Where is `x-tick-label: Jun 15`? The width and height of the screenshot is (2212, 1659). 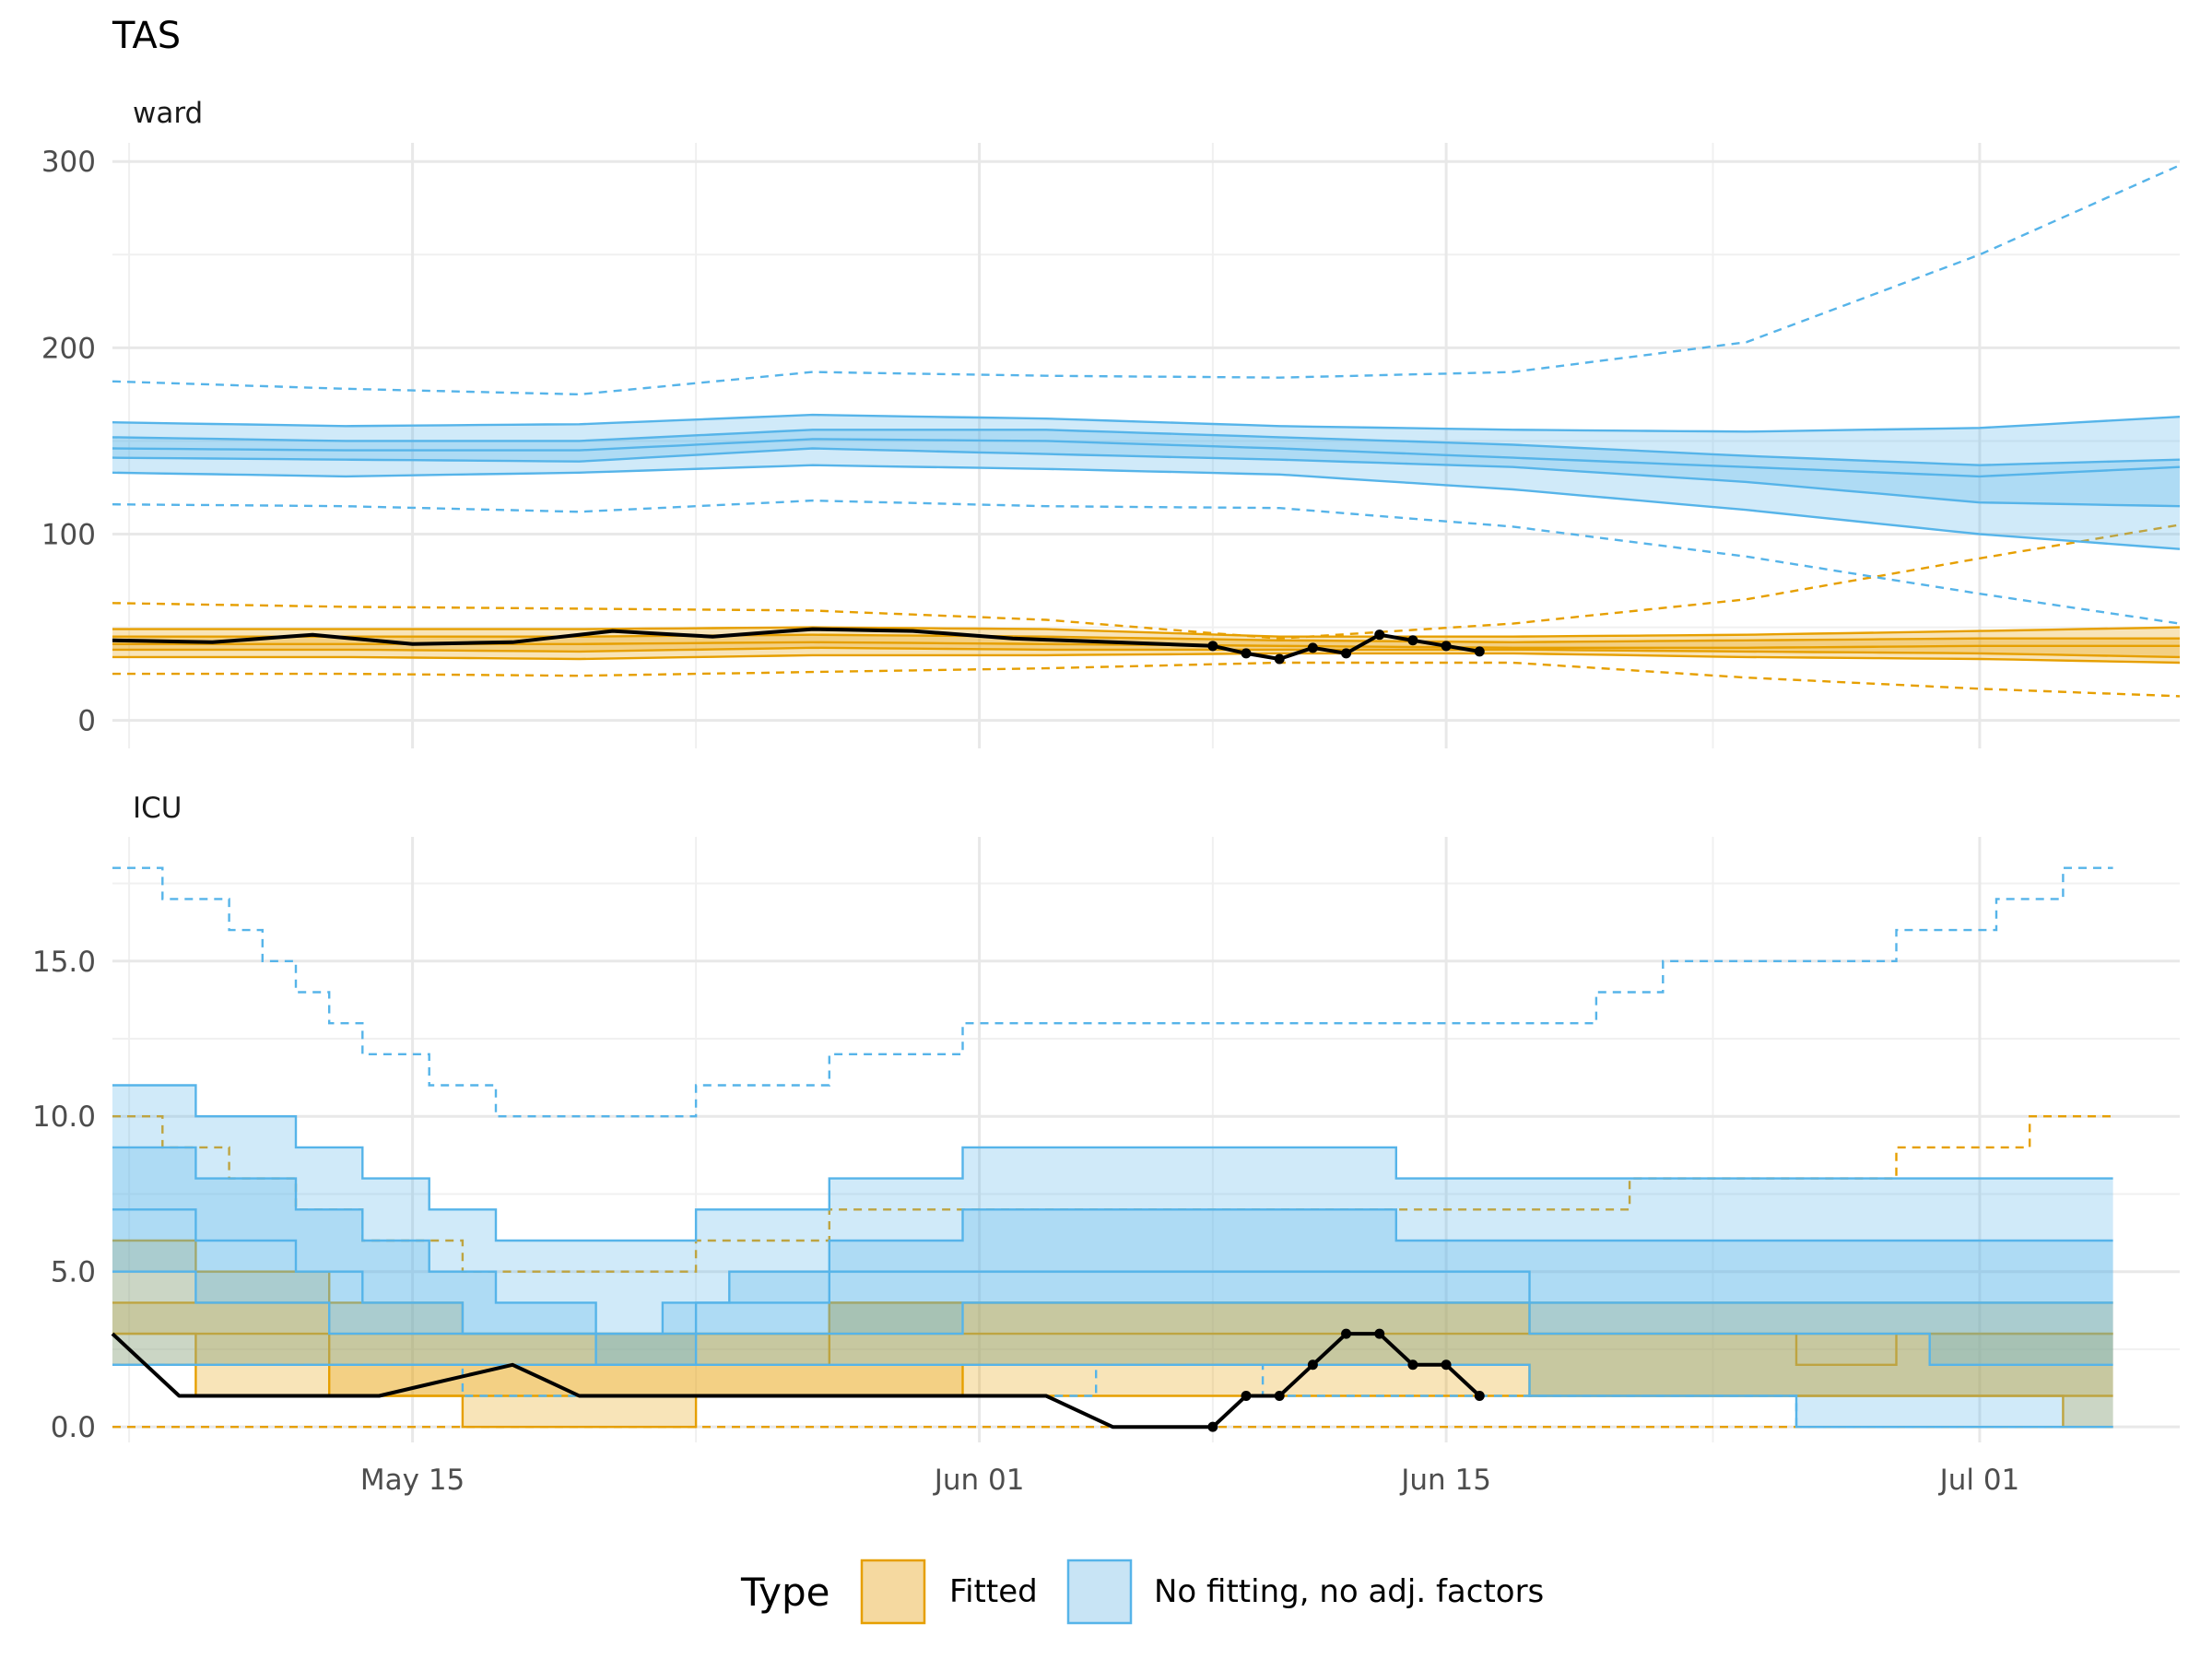
x-tick-label: Jun 15 is located at coordinates (1445, 1480).